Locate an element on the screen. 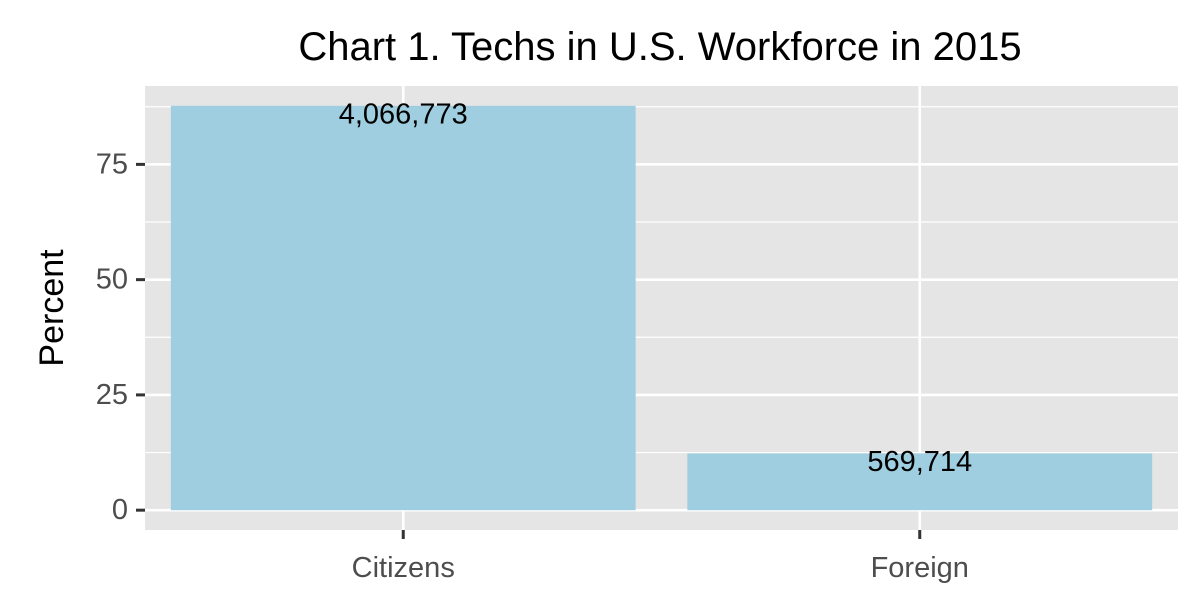  y-axis-title: Percent is located at coordinates (52, 308).